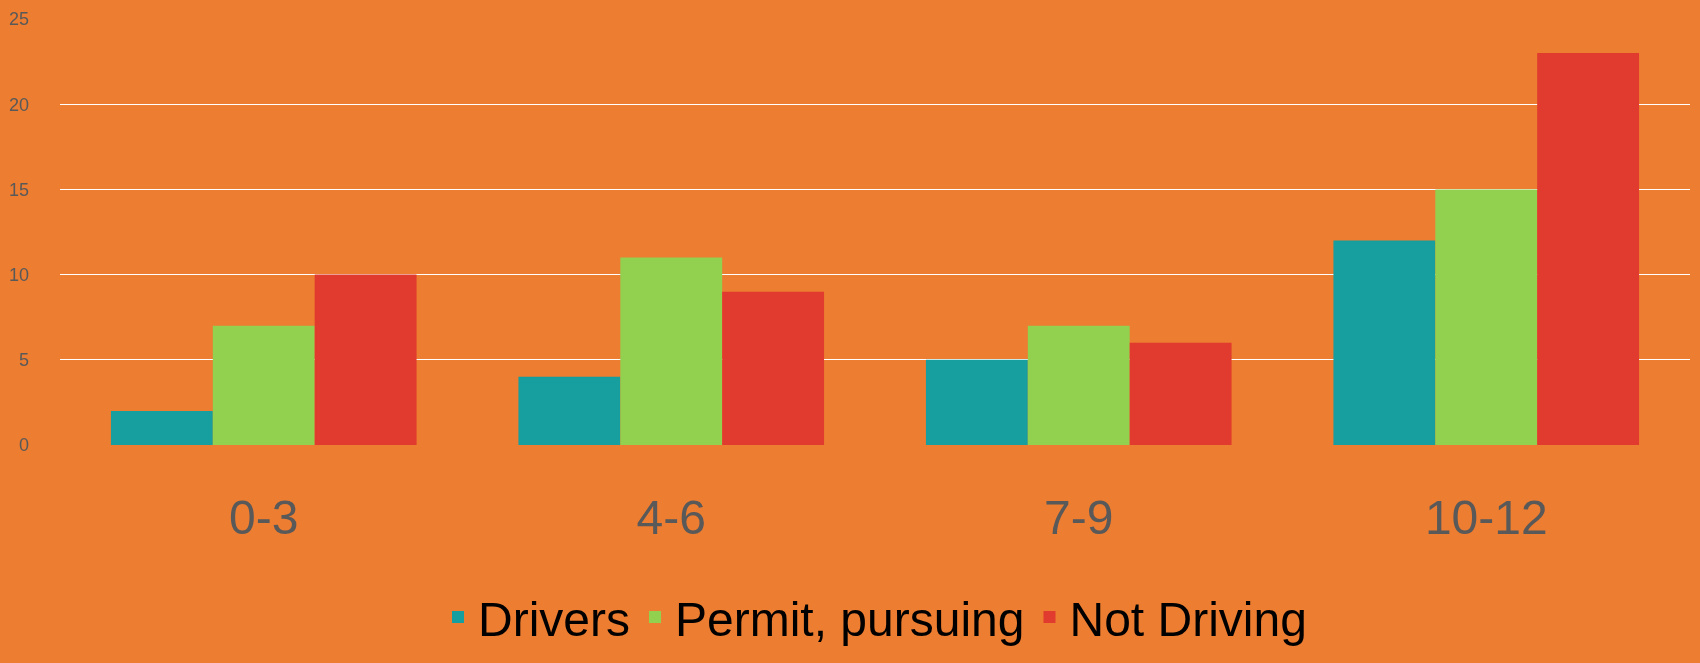 The image size is (1700, 663). Describe the element at coordinates (671, 517) in the screenshot. I see `x-tick-label: 4-6` at that location.